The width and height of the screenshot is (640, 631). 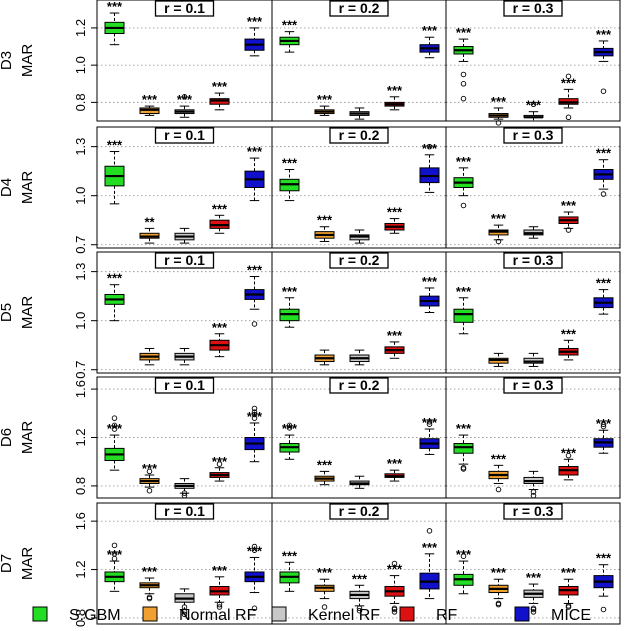 I want to click on panel-d6-r3: *** *** *** *** r = 0.3, so click(x=533, y=437).